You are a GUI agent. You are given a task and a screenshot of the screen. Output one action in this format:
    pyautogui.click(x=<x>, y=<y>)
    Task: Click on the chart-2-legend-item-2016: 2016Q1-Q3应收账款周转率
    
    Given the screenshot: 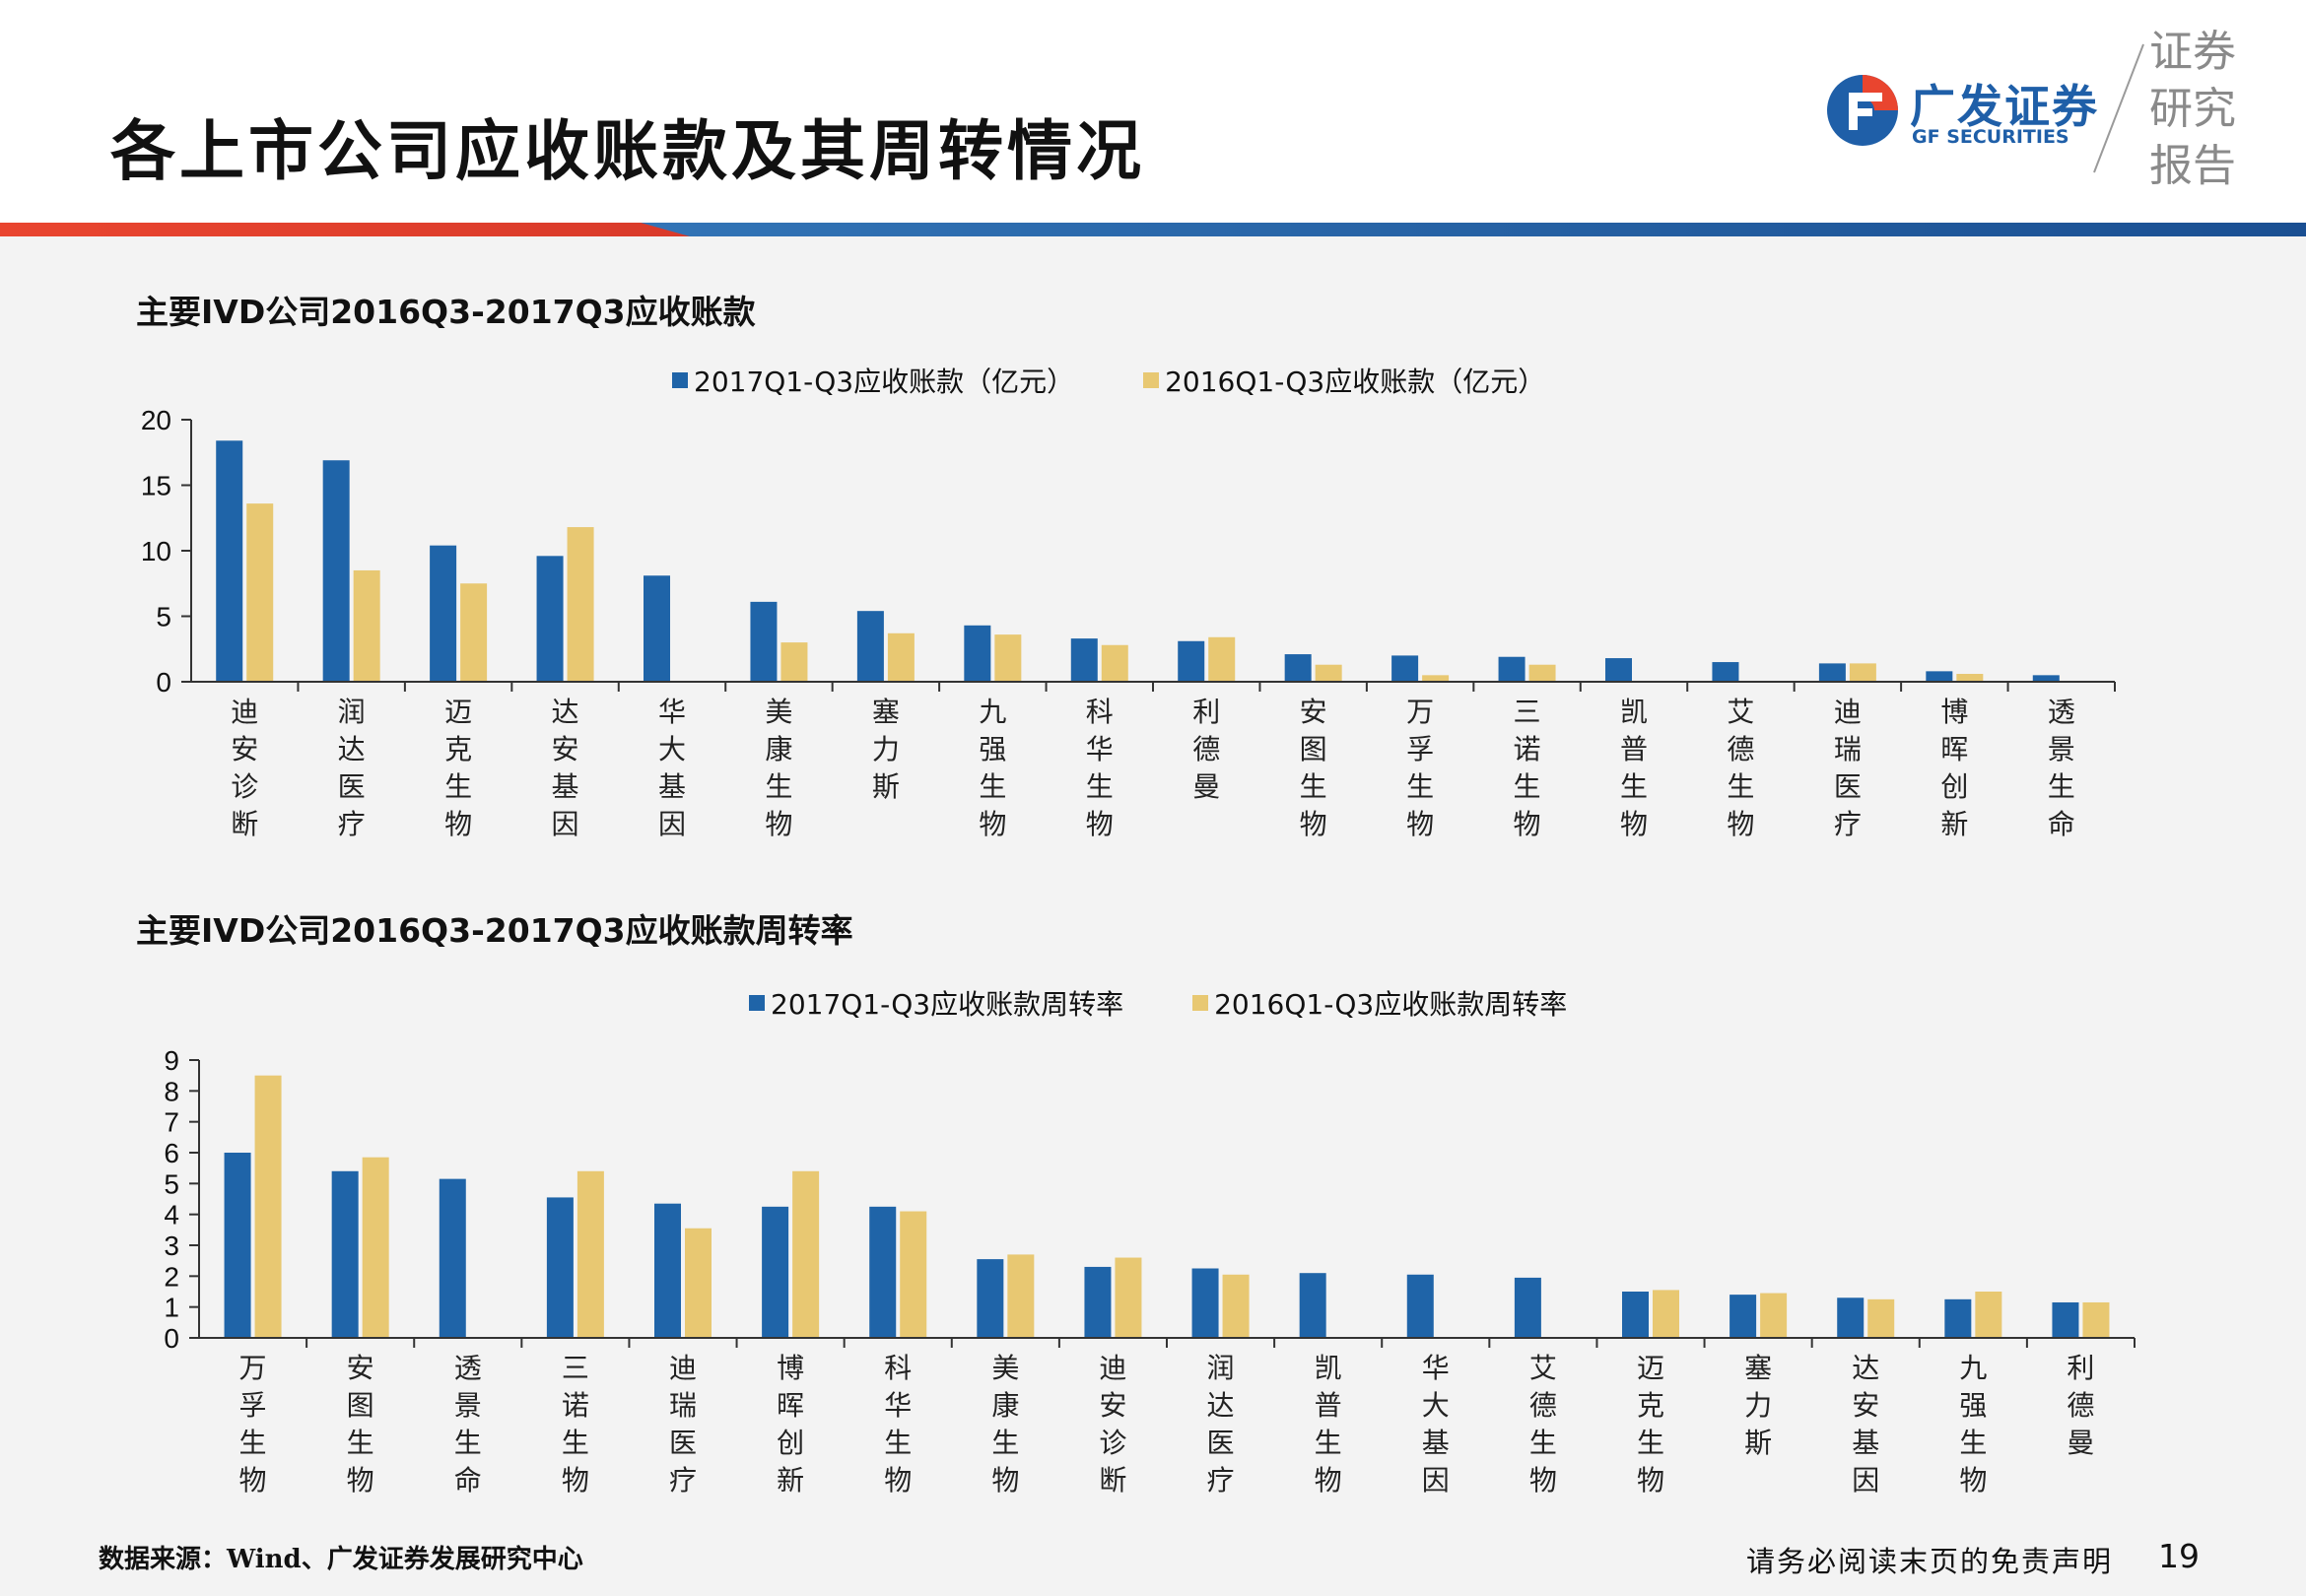 What is the action you would take?
    pyautogui.click(x=1380, y=1003)
    